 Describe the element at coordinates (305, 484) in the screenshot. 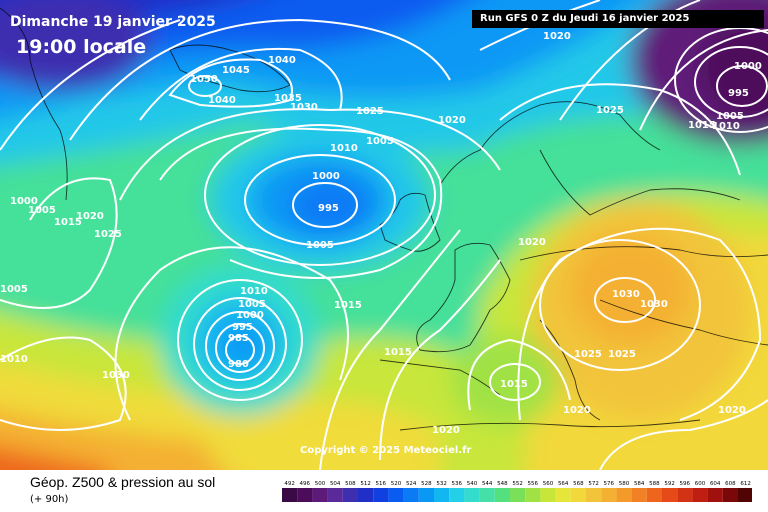

I see `scale-value: 496` at that location.